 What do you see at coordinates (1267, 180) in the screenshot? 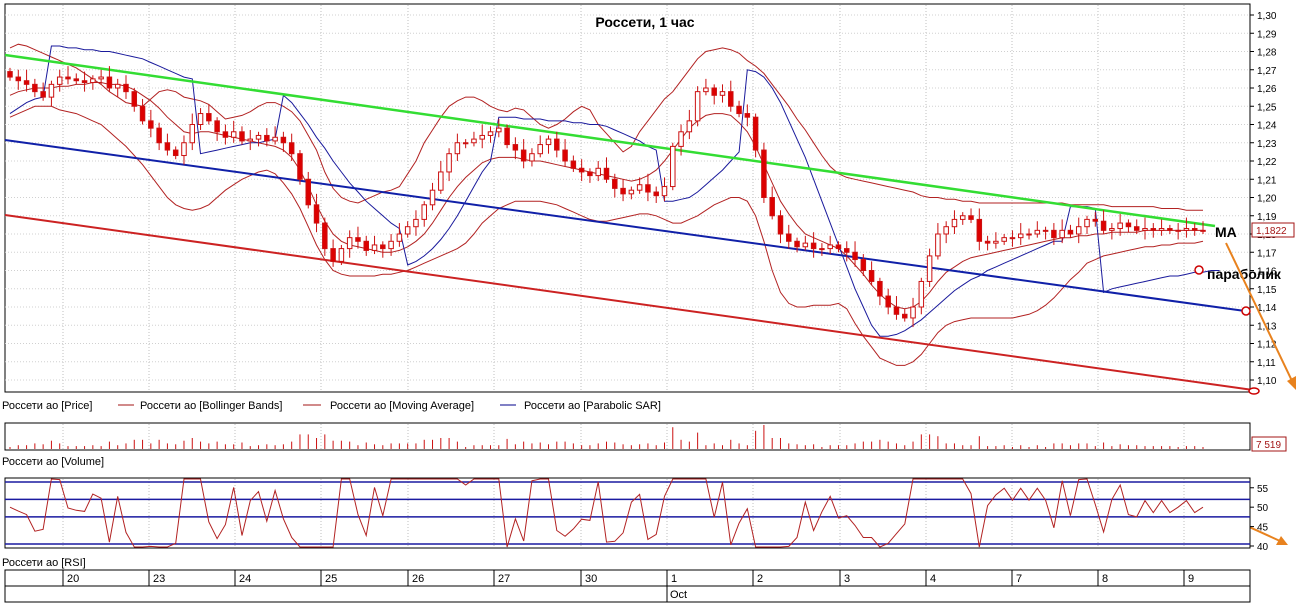
I see `price-tick-label: 1,21` at bounding box center [1267, 180].